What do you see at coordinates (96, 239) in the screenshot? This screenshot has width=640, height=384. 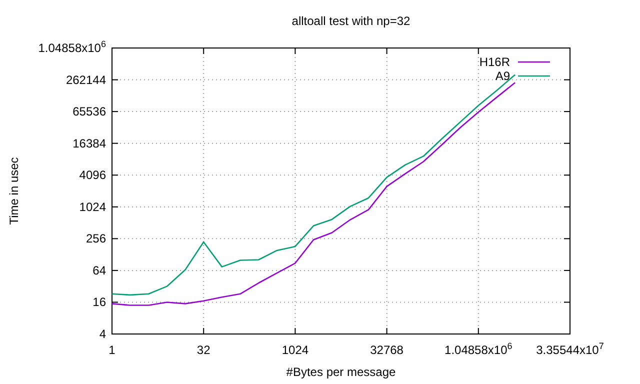 I see `y-tick-label: 256` at bounding box center [96, 239].